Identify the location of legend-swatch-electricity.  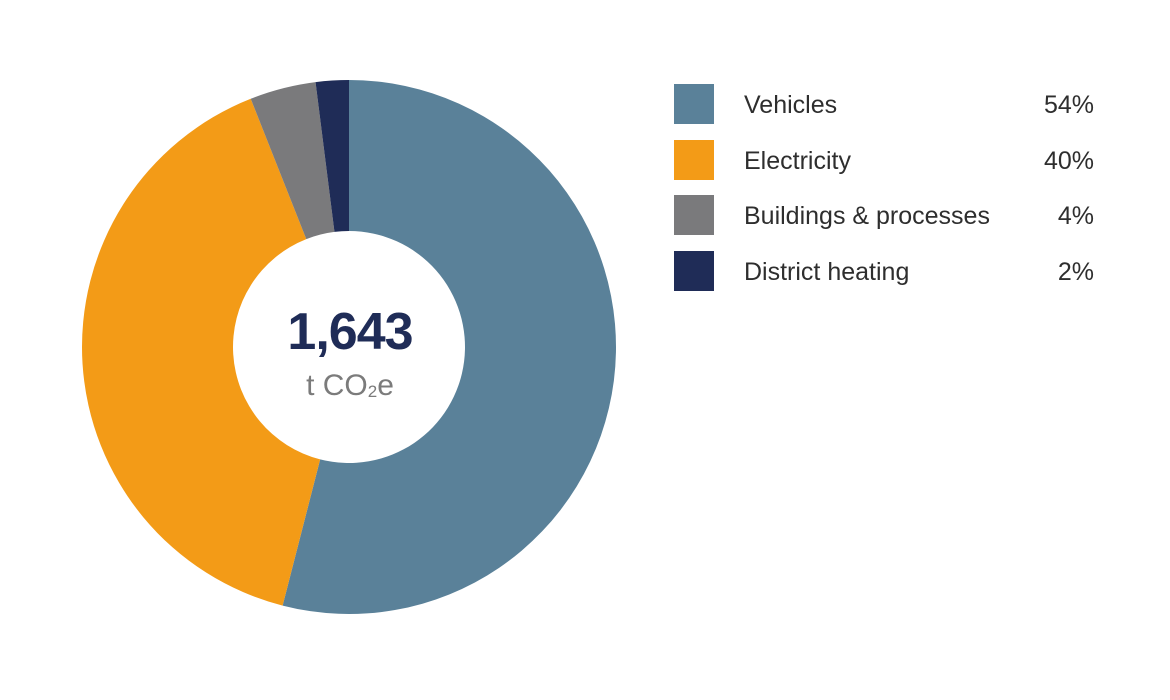
(694, 159).